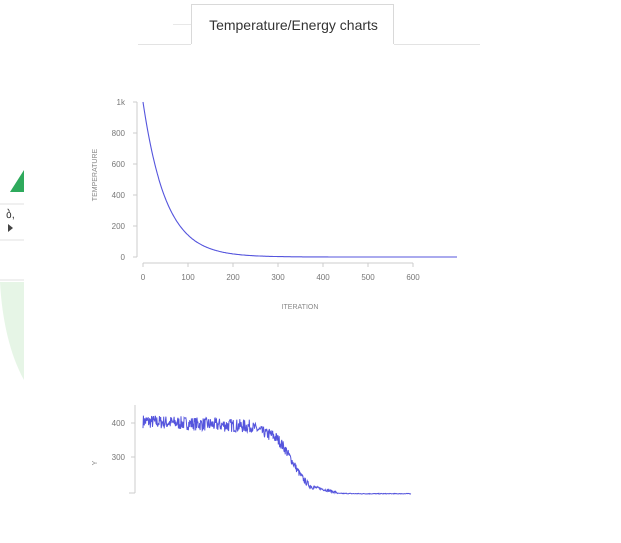  What do you see at coordinates (10, 228) in the screenshot?
I see `play-icon` at bounding box center [10, 228].